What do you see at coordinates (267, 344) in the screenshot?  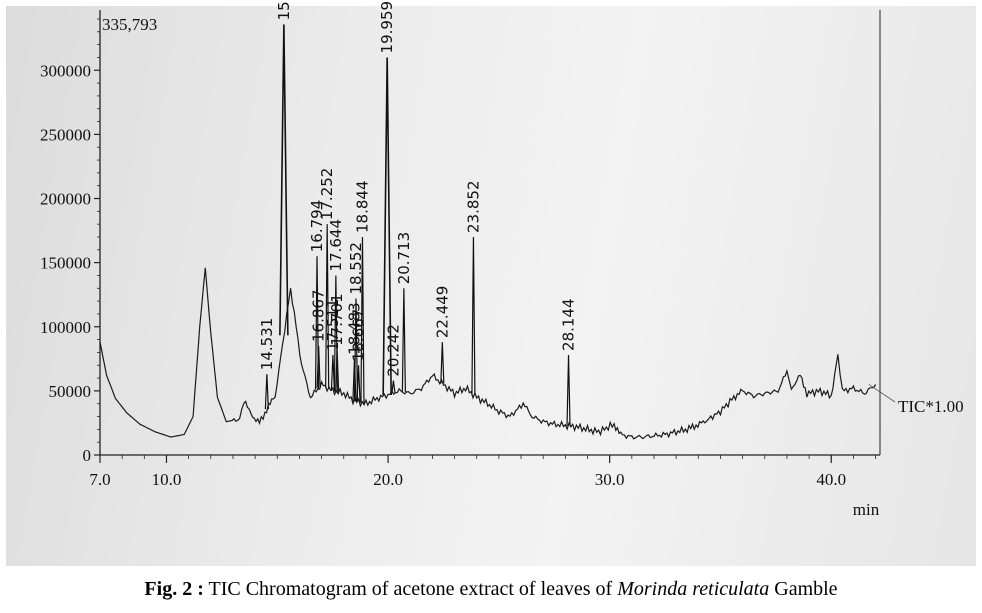 I see `peak-label: 14.531` at bounding box center [267, 344].